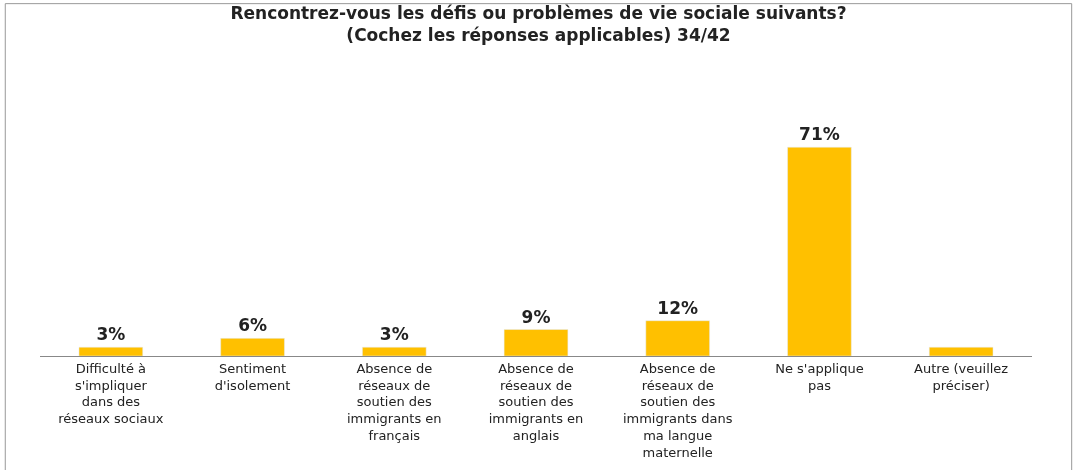  Describe the element at coordinates (819, 134) in the screenshot. I see `data-label: 71%` at that location.